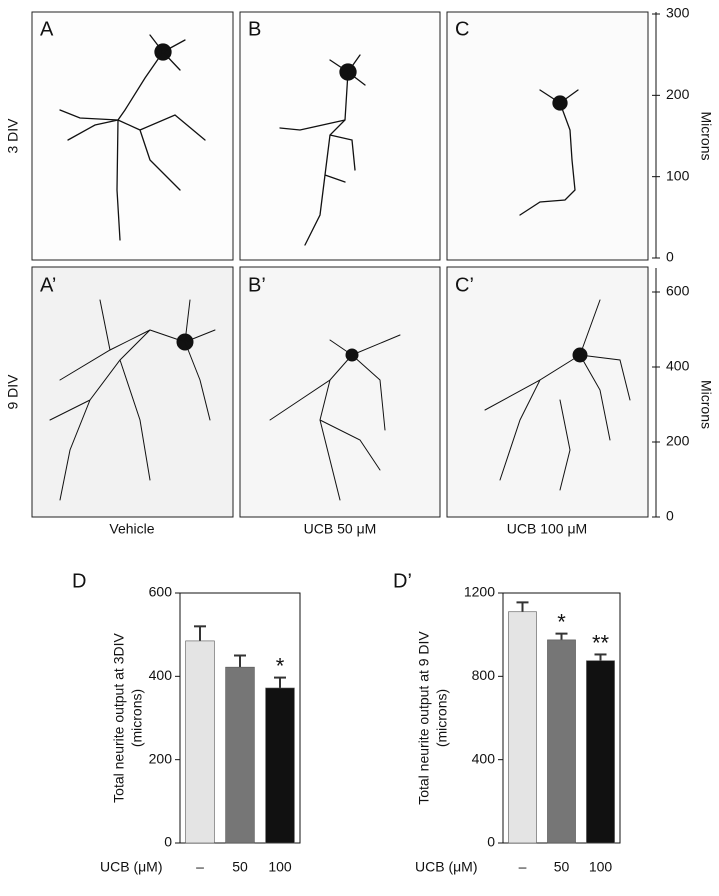 The image size is (719, 896). Describe the element at coordinates (79, 581) in the screenshot. I see `panel-label: D` at that location.